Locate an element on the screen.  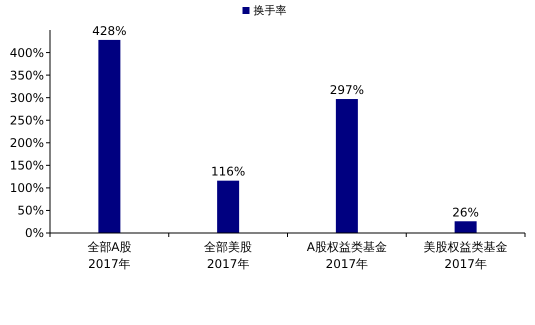
x-tick-label: 全部A股 2017年 is located at coordinates (109, 255).